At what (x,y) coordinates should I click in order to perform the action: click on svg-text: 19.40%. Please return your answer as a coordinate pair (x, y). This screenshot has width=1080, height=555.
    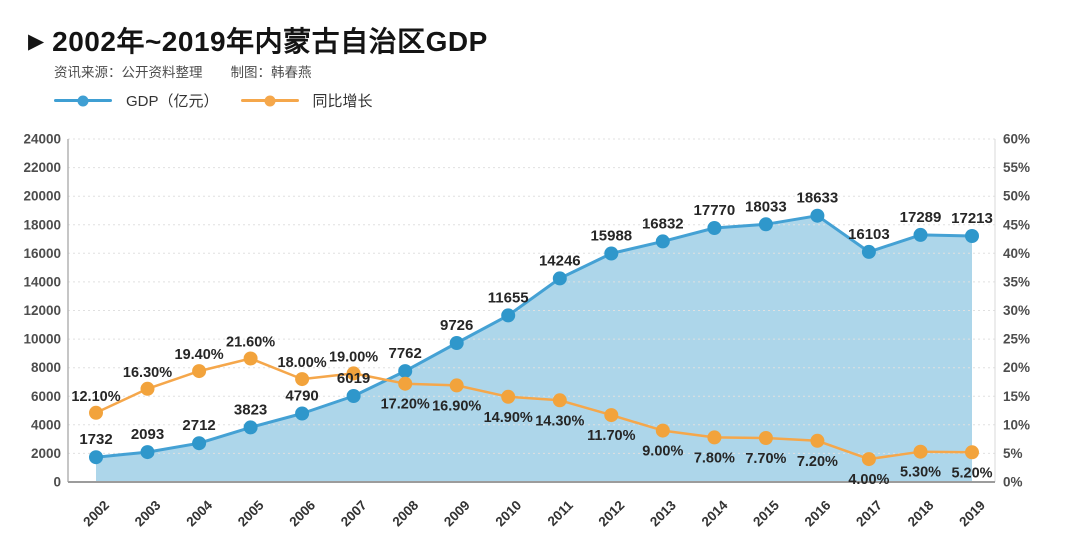
    Looking at the image, I should click on (199, 355).